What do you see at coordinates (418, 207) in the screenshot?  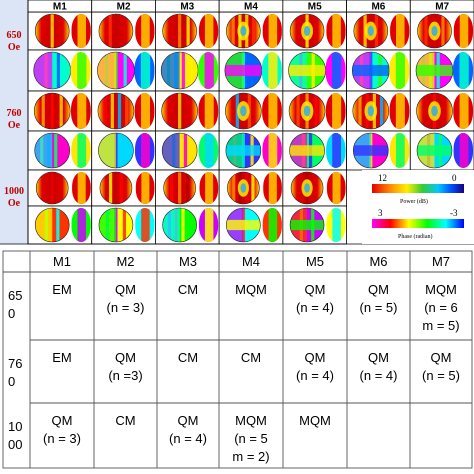 I see `legend: 12 0 Power (dB) 3 -3 Phase (radian)` at bounding box center [418, 207].